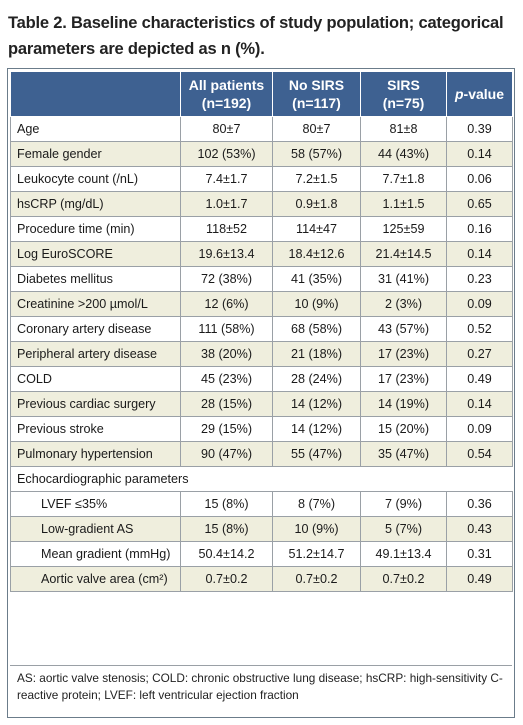  What do you see at coordinates (95, 279) in the screenshot?
I see `row-label: Diabetes mellitus` at bounding box center [95, 279].